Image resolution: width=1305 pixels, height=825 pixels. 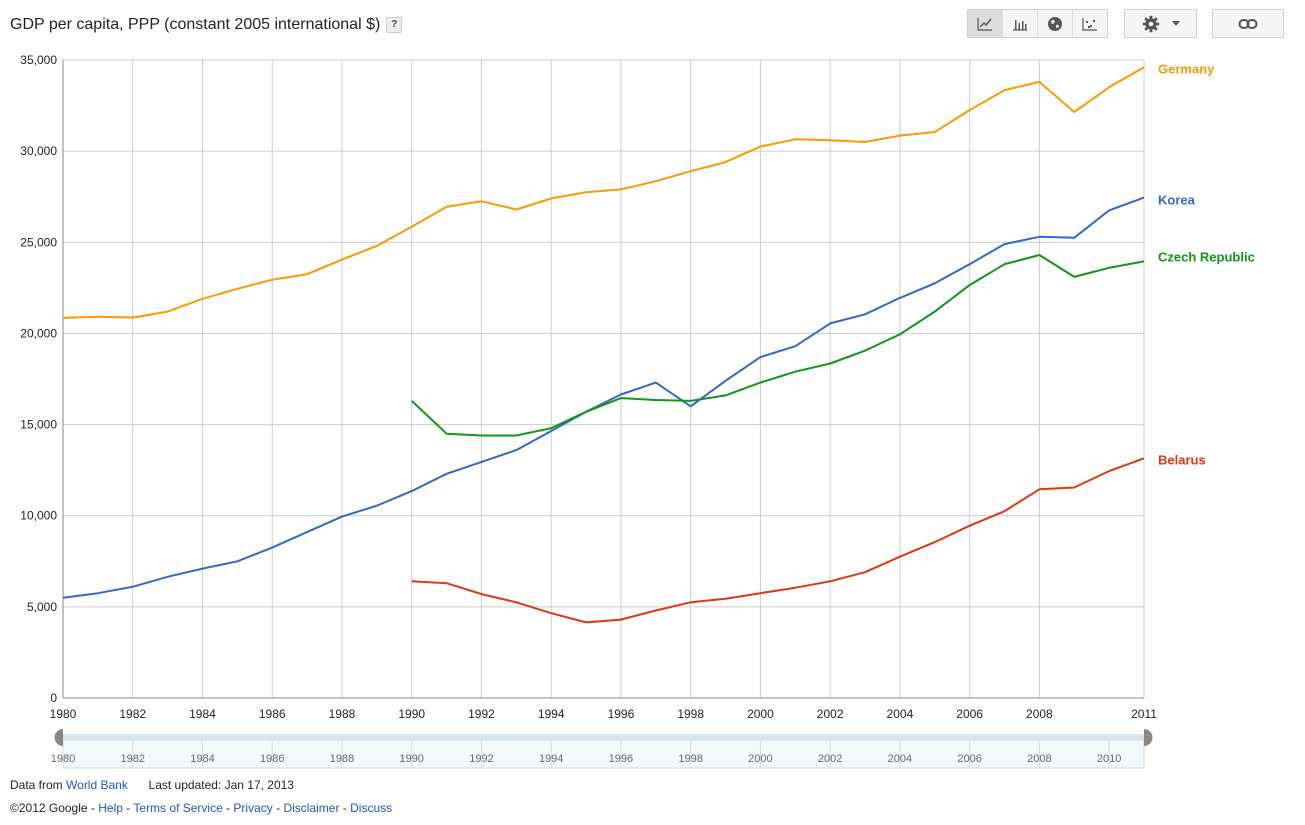 I want to click on x-tick-label: 2006, so click(x=969, y=714).